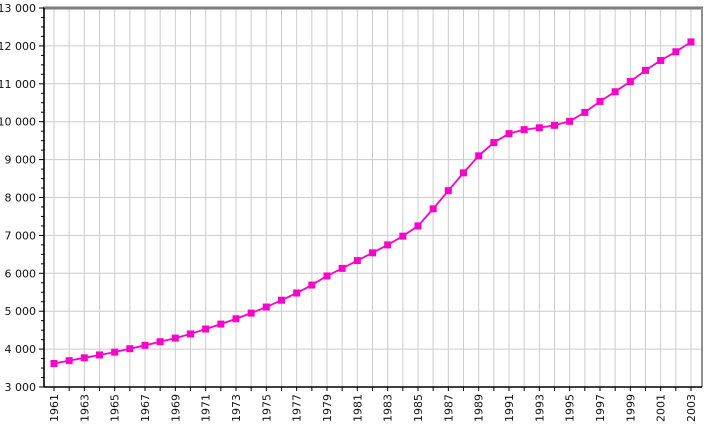  What do you see at coordinates (206, 408) in the screenshot?
I see `x-axis-tick-label: 1971` at bounding box center [206, 408].